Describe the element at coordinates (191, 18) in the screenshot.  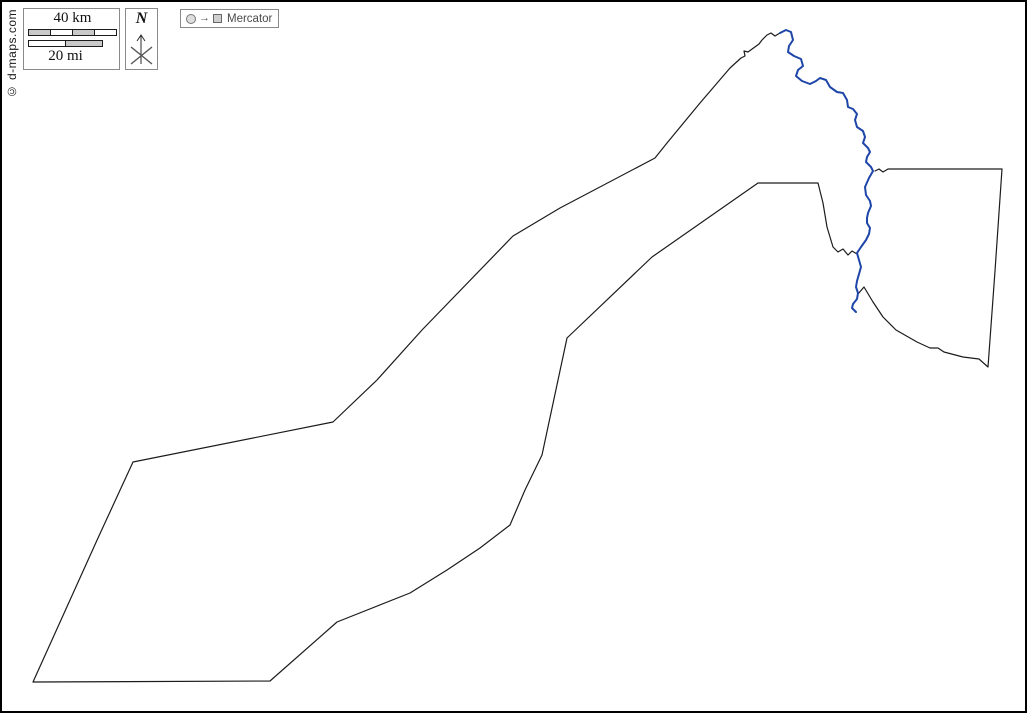
I see `globe-circle-icon` at that location.